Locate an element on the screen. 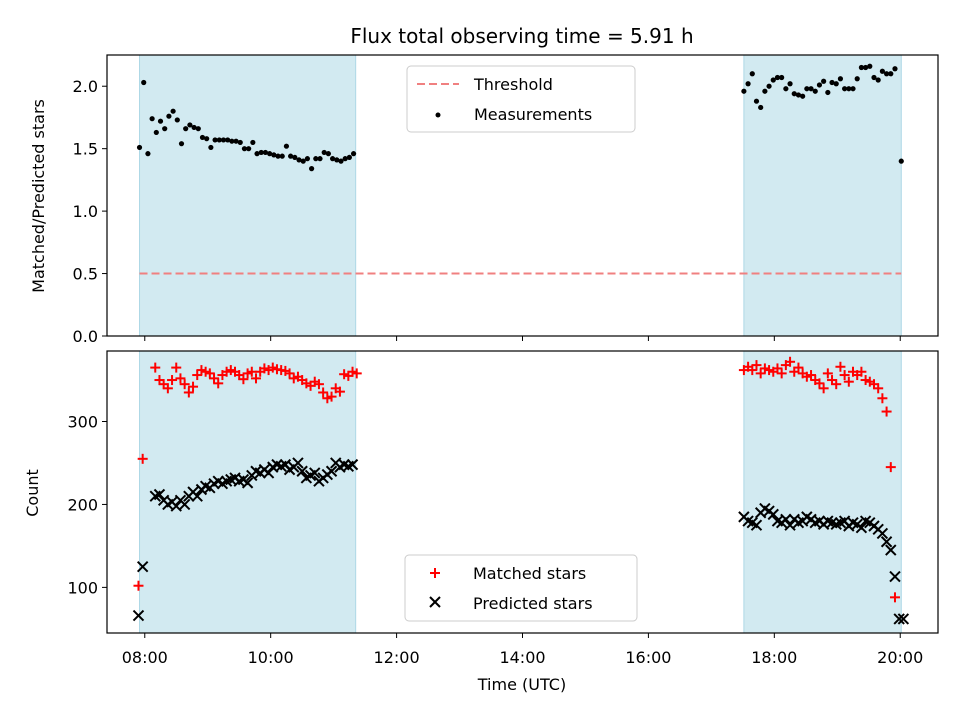 The width and height of the screenshot is (960, 720). bottom-y-axis: 100 200 300 is located at coordinates (87, 505).